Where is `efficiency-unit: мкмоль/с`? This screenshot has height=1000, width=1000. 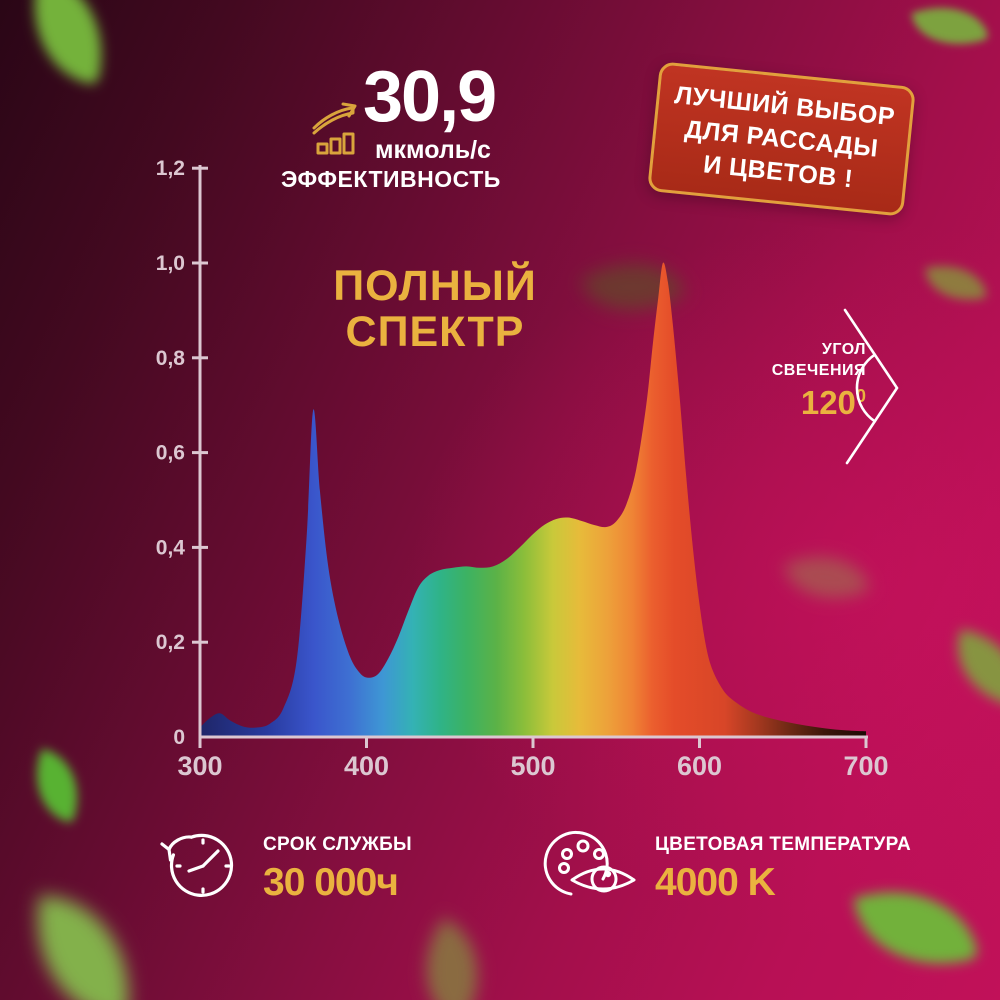
efficiency-unit: мкмоль/с is located at coordinates (433, 150).